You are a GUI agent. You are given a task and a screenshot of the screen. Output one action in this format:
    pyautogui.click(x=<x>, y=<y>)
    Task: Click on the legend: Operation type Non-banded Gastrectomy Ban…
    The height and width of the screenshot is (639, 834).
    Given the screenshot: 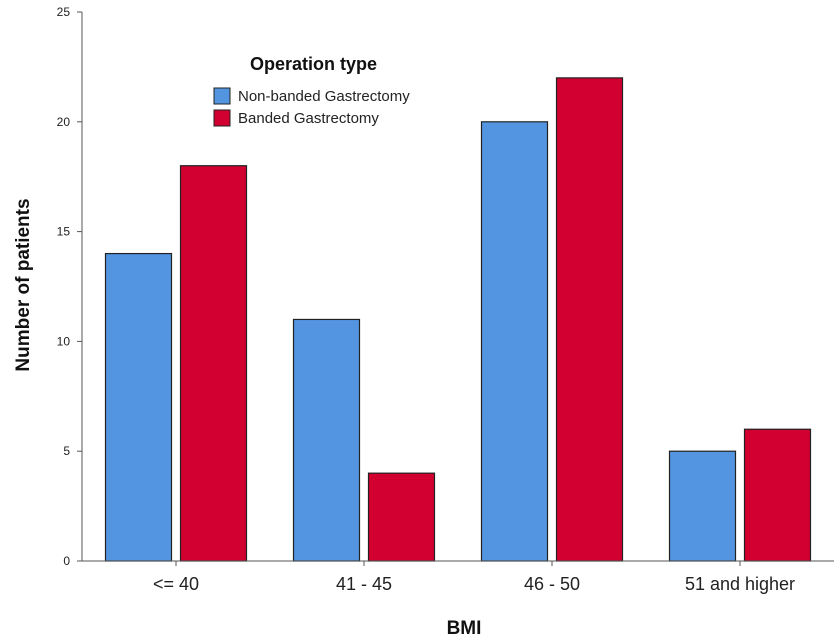 What is the action you would take?
    pyautogui.click(x=311, y=90)
    